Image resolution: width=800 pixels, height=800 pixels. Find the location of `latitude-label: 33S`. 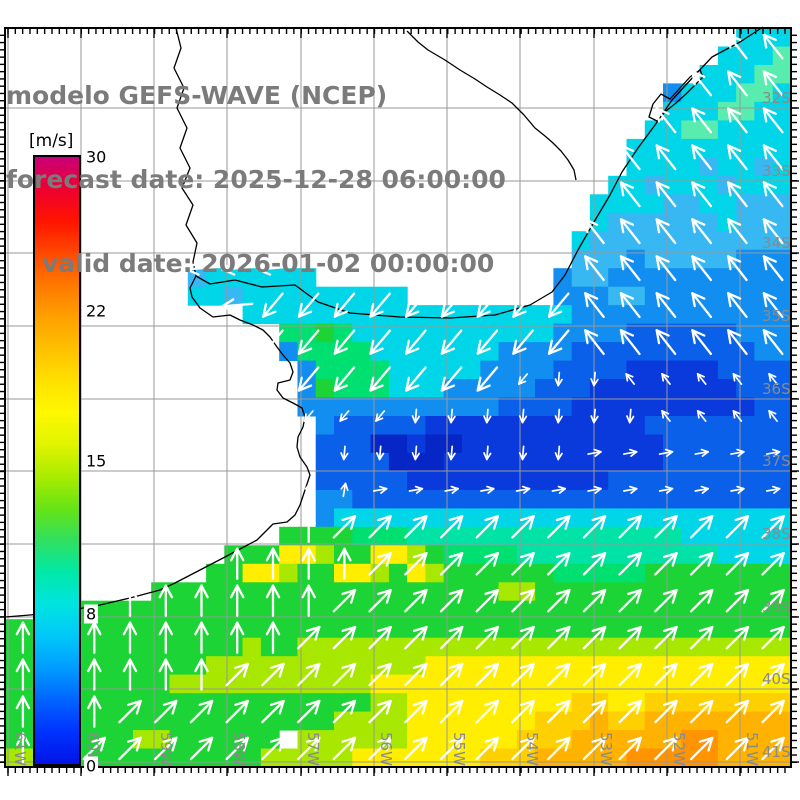

latitude-label: 33S is located at coordinates (776, 171).